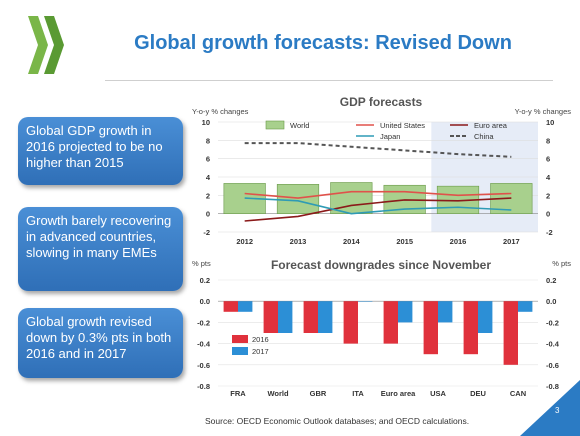 Image resolution: width=580 pixels, height=436 pixels. What do you see at coordinates (458, 241) in the screenshot?
I see `x-tick-label: 2016` at bounding box center [458, 241].